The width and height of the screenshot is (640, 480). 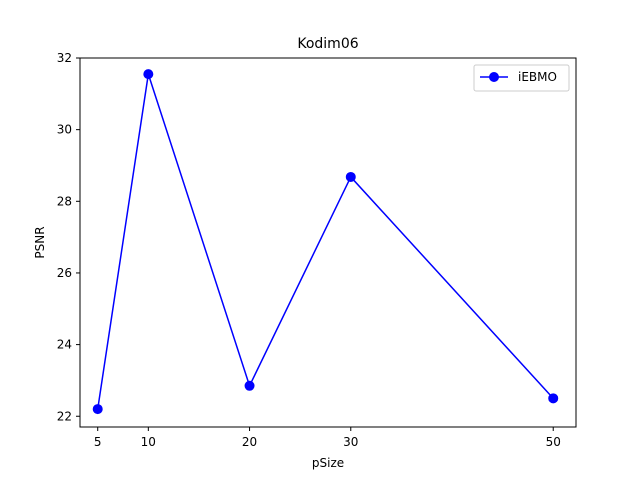 I want to click on legend: iEBMO, so click(x=521, y=78).